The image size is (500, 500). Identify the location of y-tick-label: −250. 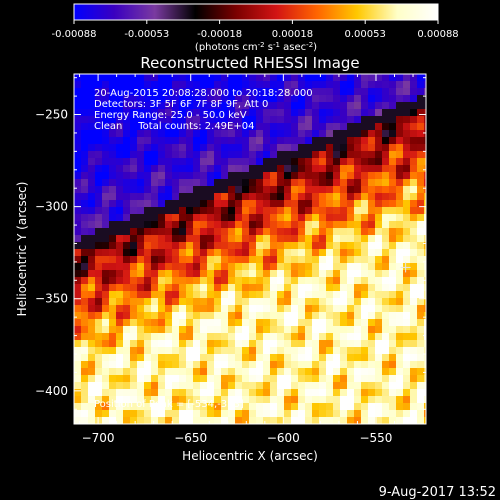
(51, 115).